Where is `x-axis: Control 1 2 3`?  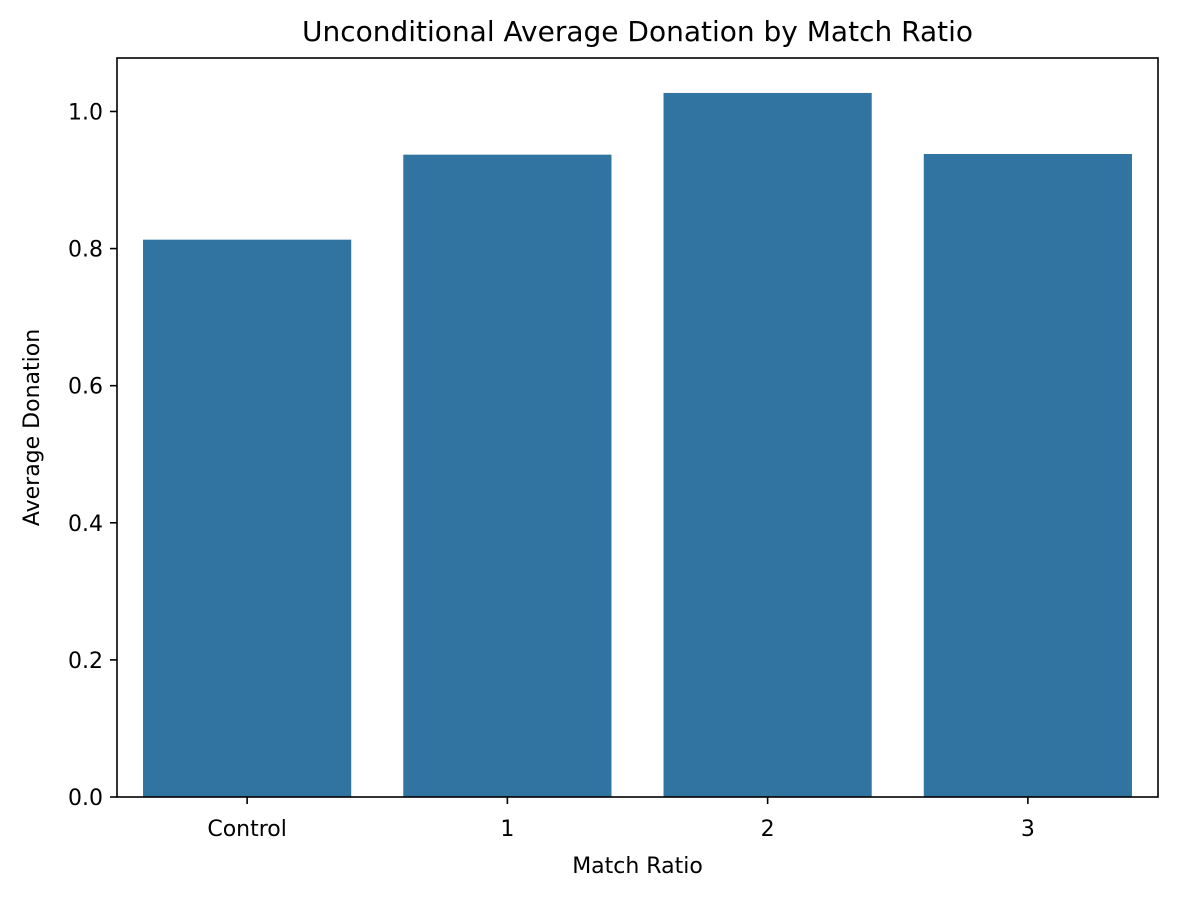 x-axis: Control 1 2 3 is located at coordinates (621, 819).